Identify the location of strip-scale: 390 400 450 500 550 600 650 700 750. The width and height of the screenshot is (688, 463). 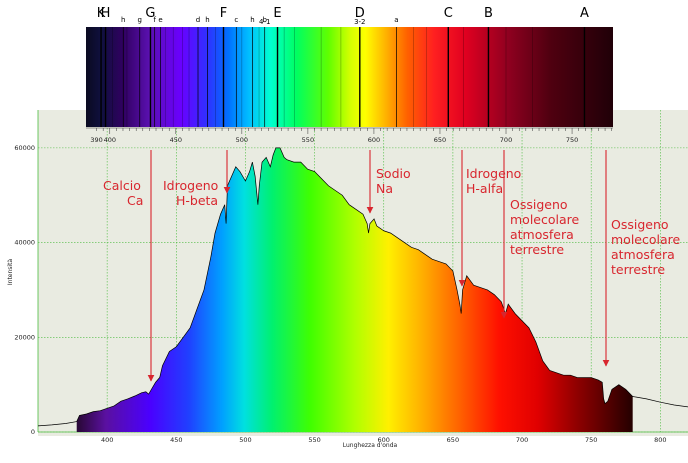
(349, 135).